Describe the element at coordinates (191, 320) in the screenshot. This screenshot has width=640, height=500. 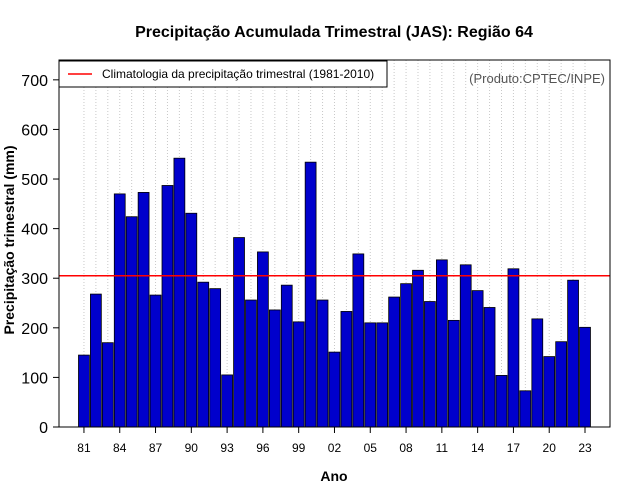
I see `bar-1990` at that location.